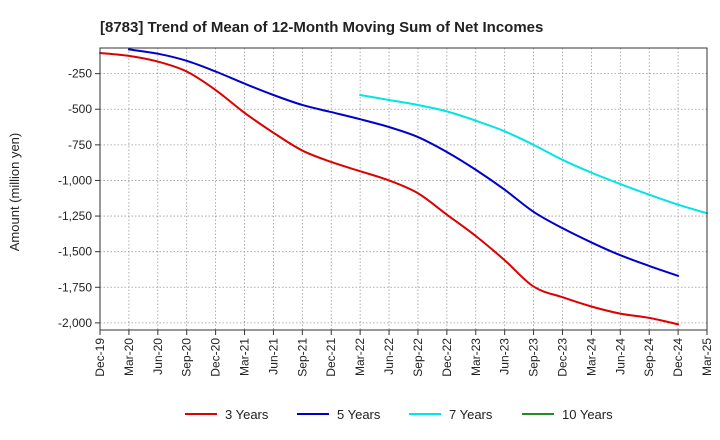 The width and height of the screenshot is (720, 440). I want to click on x-tick-label: Mar-20, so click(129, 357).